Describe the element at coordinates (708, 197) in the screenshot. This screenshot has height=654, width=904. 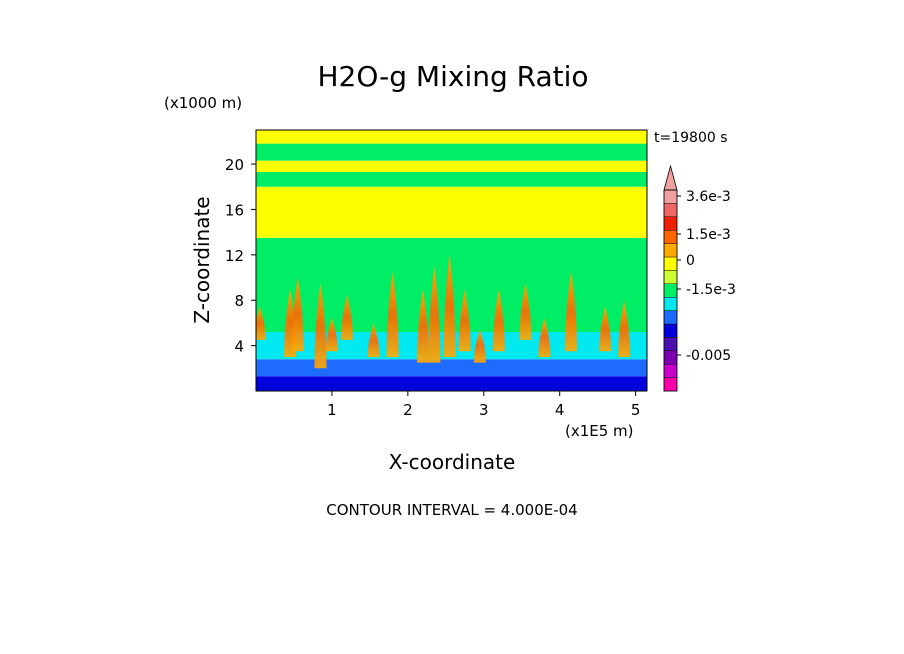
I see `colorbar-label-0: 3.6e-3` at that location.